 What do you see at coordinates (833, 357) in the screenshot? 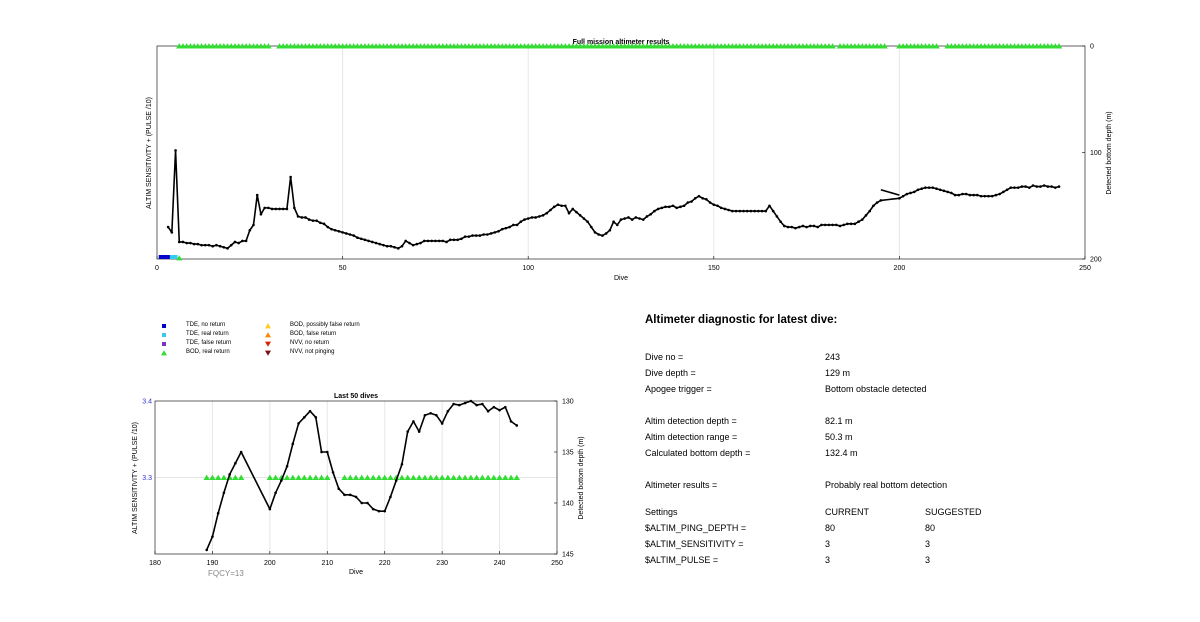
I see `diagnostic-value: 243` at bounding box center [833, 357].